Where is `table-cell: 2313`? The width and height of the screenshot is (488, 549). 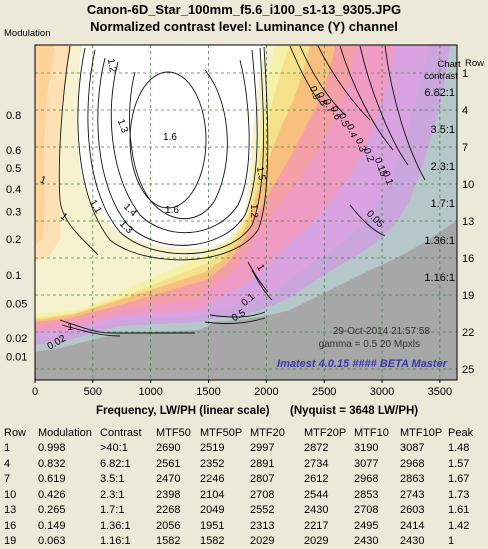 table-cell: 2313 is located at coordinates (277, 526).